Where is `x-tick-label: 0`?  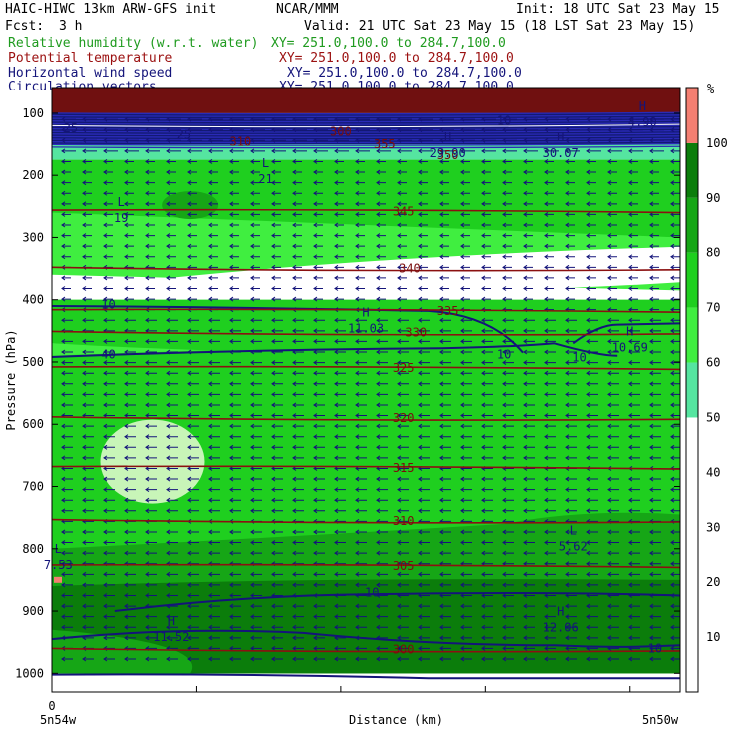
x-tick-label: 0 is located at coordinates (51, 706).